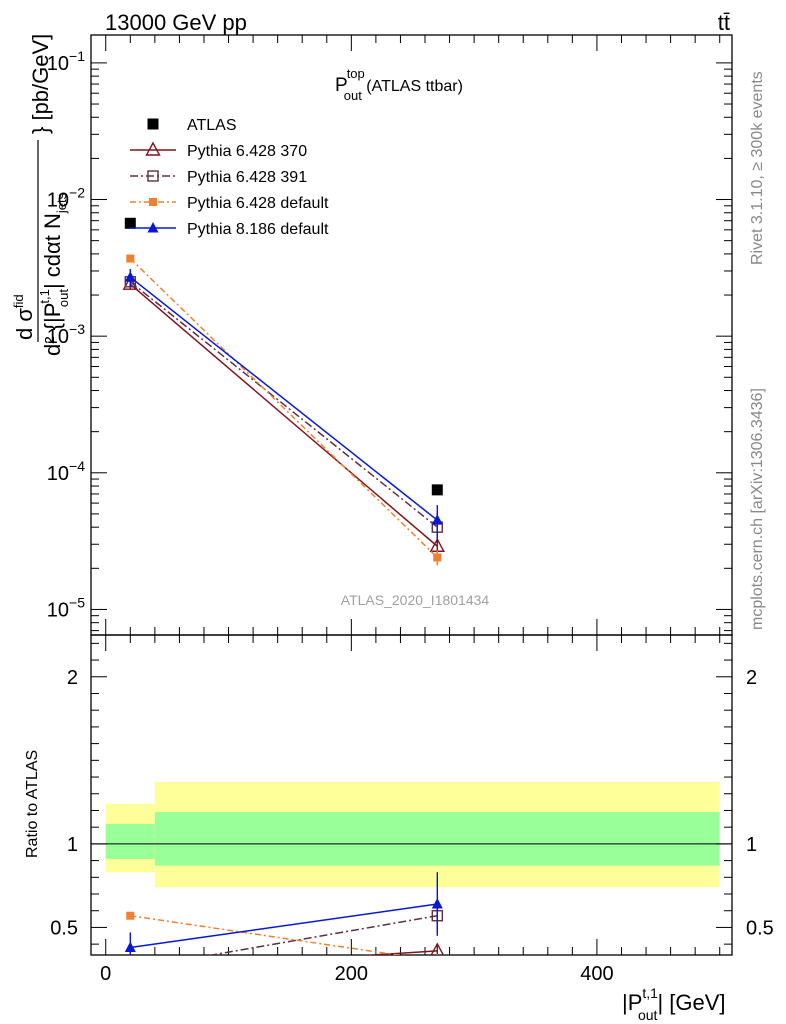 This screenshot has width=786, height=1024. Describe the element at coordinates (66, 198) in the screenshot. I see `main-ytick-label: 10⁻²` at that location.